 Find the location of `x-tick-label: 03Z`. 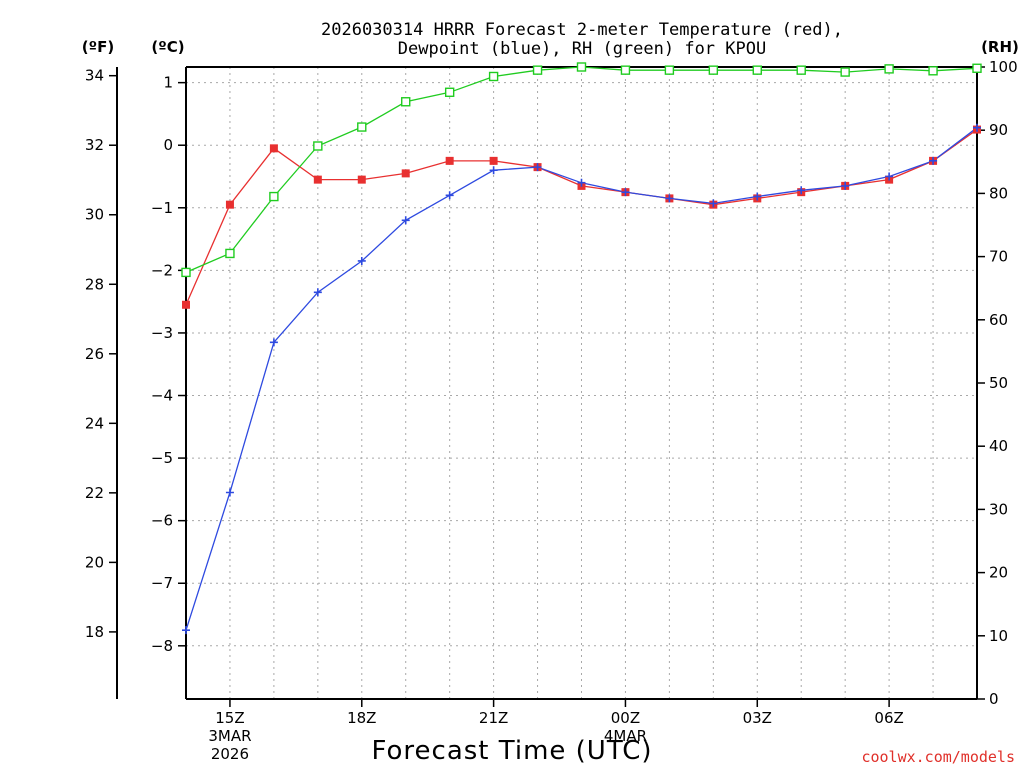

x-tick-label: 03Z is located at coordinates (757, 718).